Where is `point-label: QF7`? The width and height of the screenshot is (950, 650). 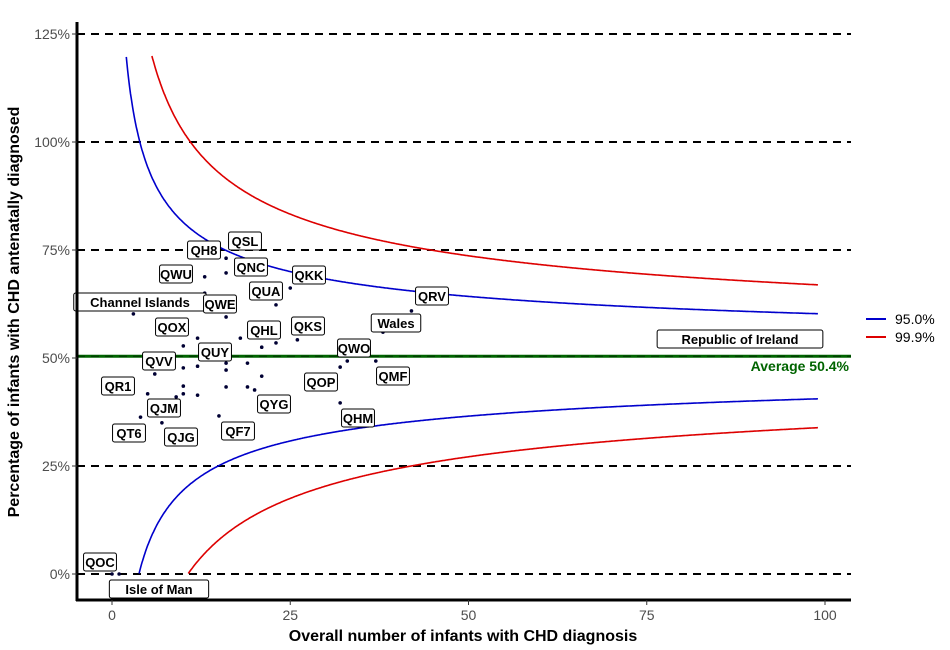 point-label: QF7 is located at coordinates (238, 431).